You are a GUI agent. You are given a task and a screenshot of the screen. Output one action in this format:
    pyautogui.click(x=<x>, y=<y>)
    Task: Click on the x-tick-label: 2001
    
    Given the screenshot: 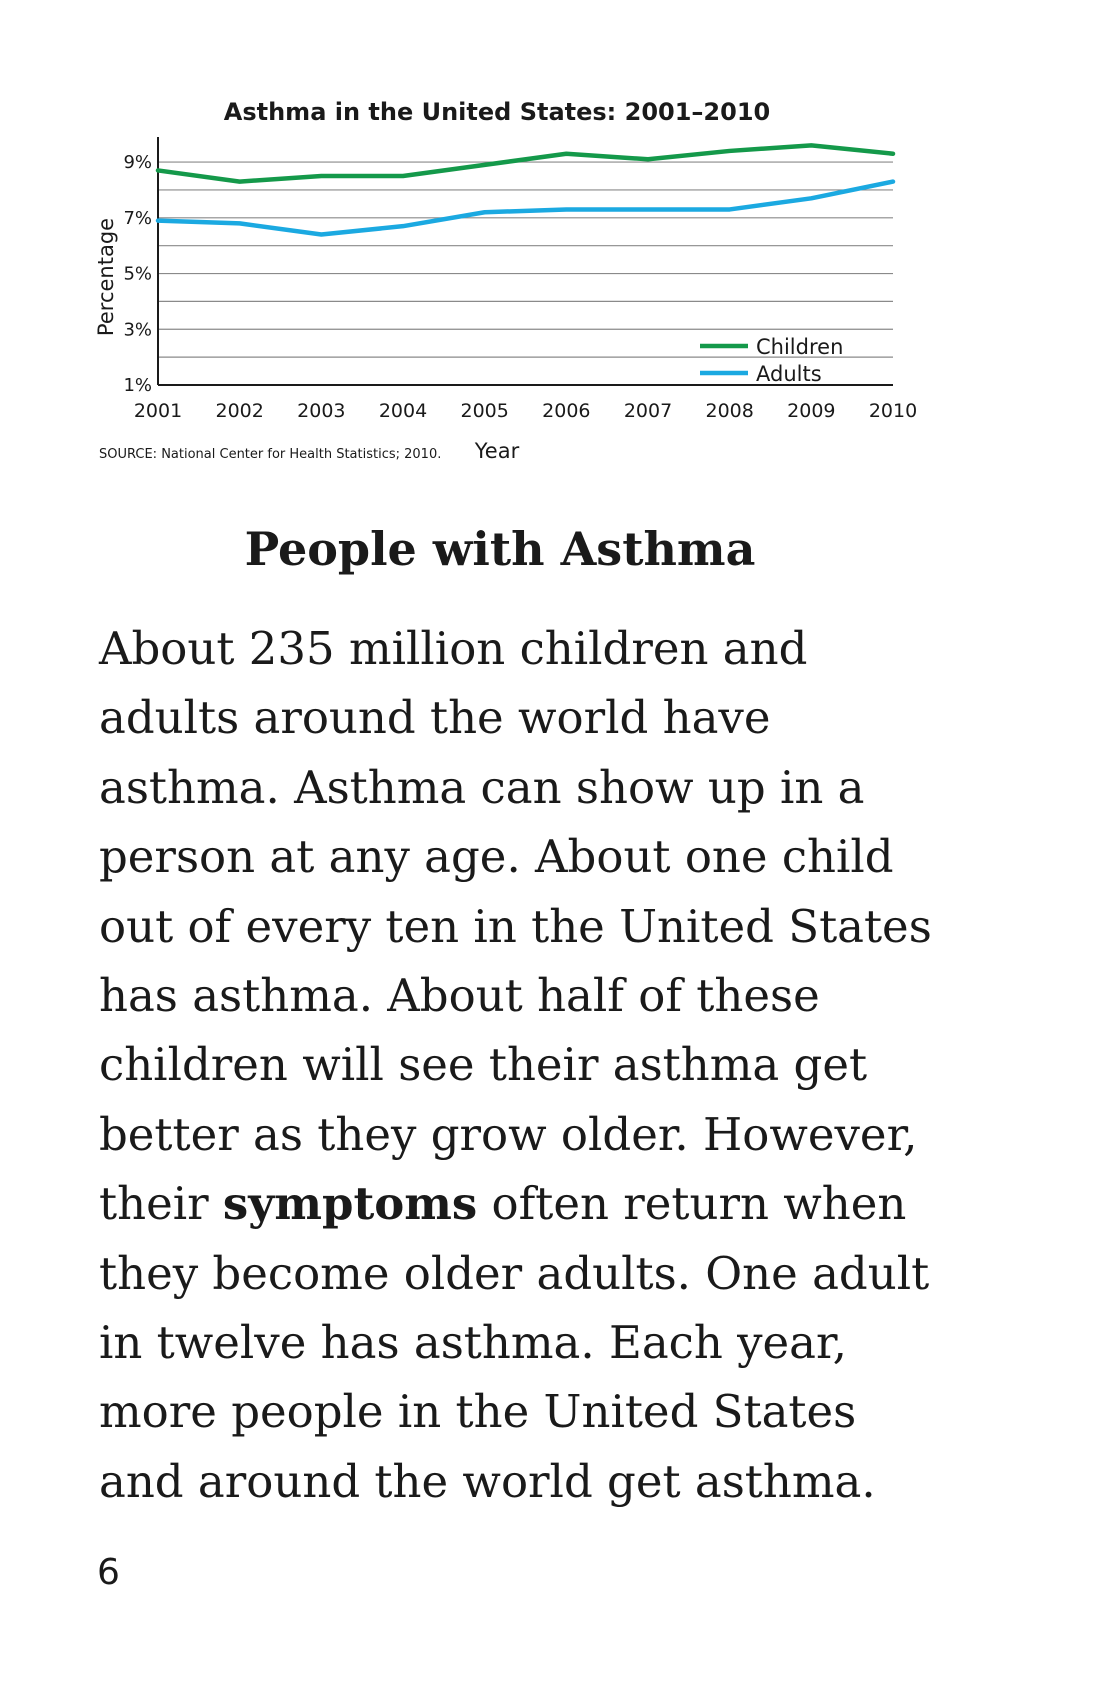 What is the action you would take?
    pyautogui.click(x=158, y=411)
    